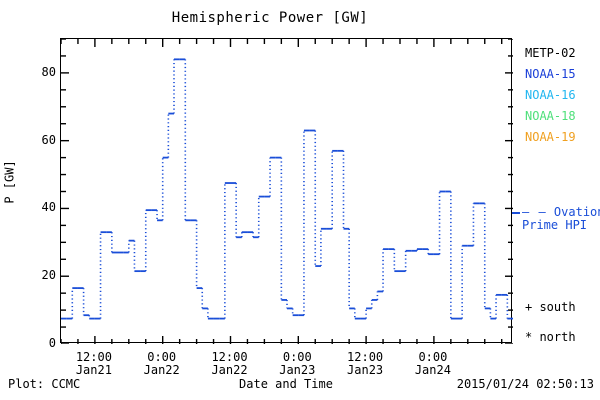 Image resolution: width=600 pixels, height=400 pixels. Describe the element at coordinates (44, 384) in the screenshot. I see `plot-credit: Plot: CCMC` at that location.